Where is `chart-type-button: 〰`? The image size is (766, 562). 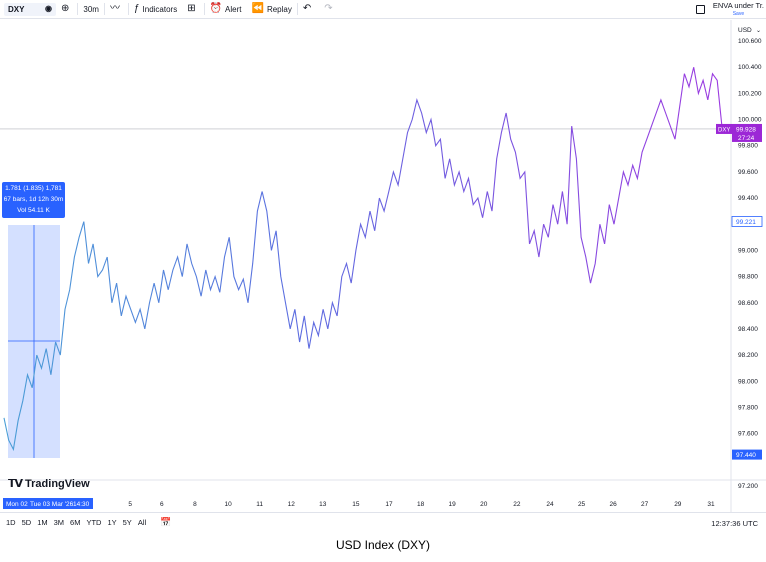
chart-type-button: 〰 is located at coordinates (116, 9).